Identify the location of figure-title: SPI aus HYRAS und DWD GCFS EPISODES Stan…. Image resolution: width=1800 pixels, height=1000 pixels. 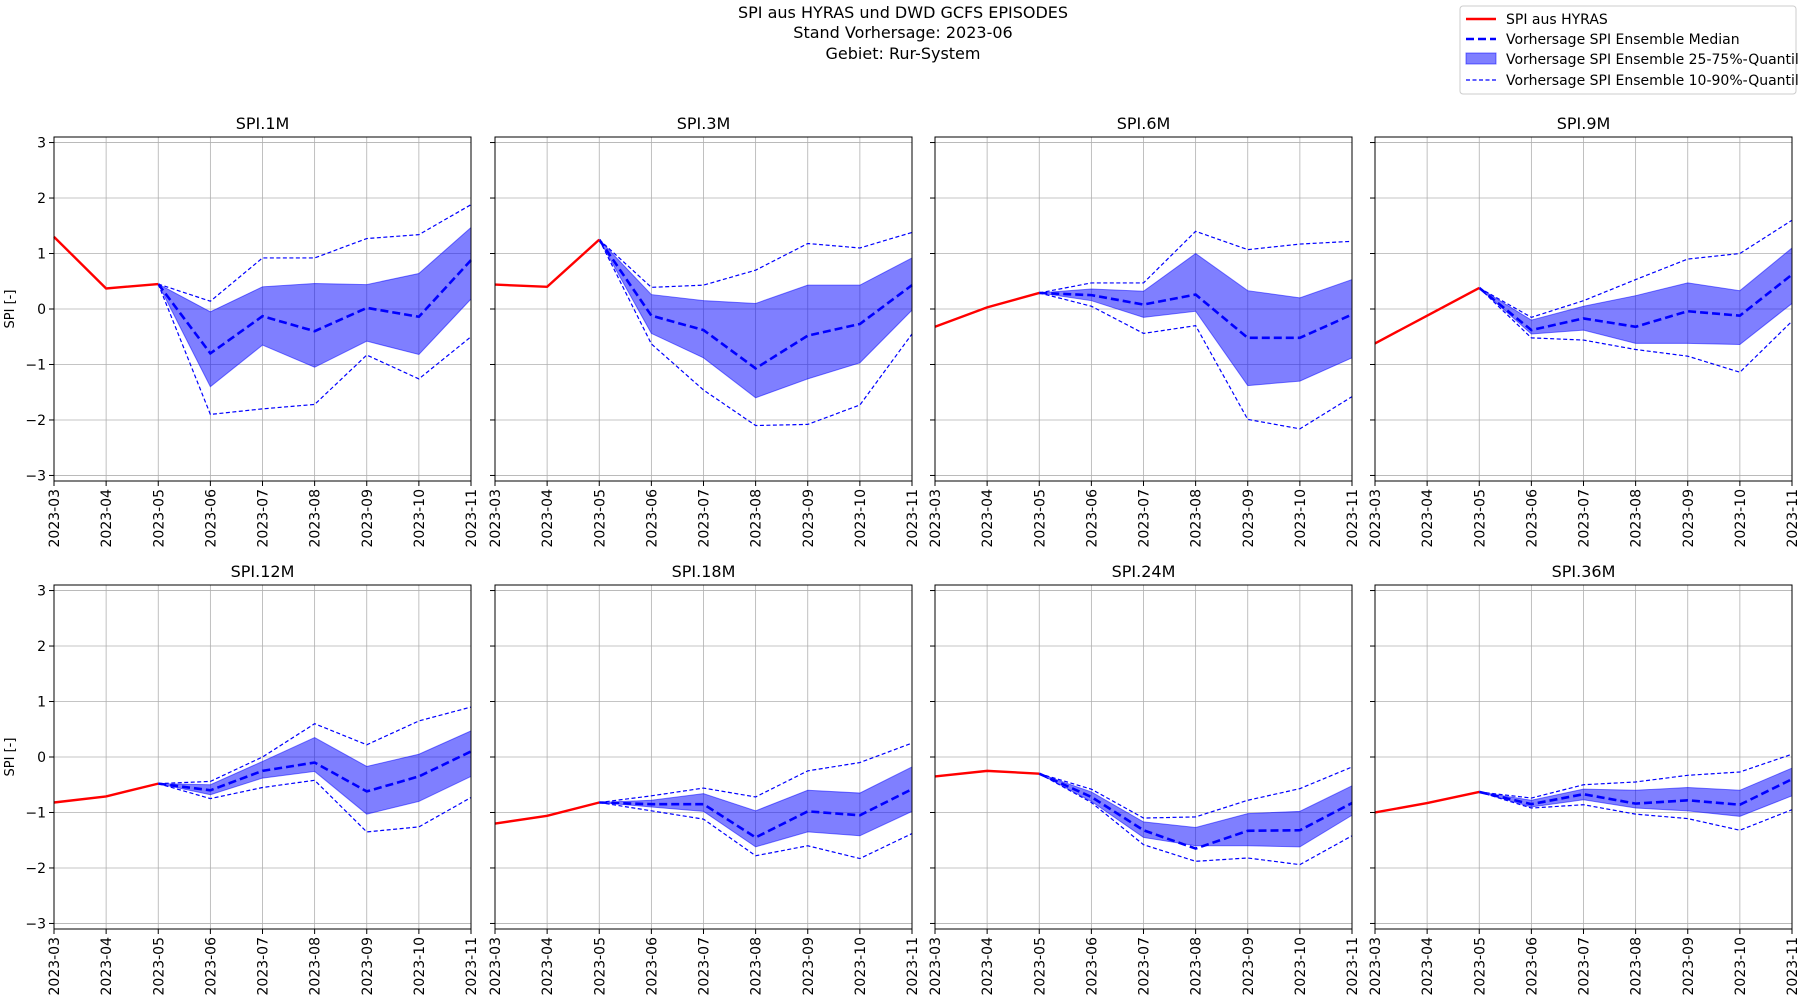
(903, 33).